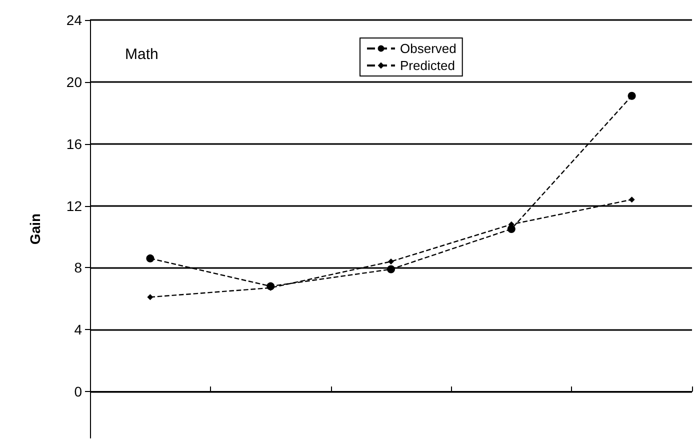 The image size is (698, 446). Describe the element at coordinates (35, 229) in the screenshot. I see `y-axis-title: Gain` at that location.